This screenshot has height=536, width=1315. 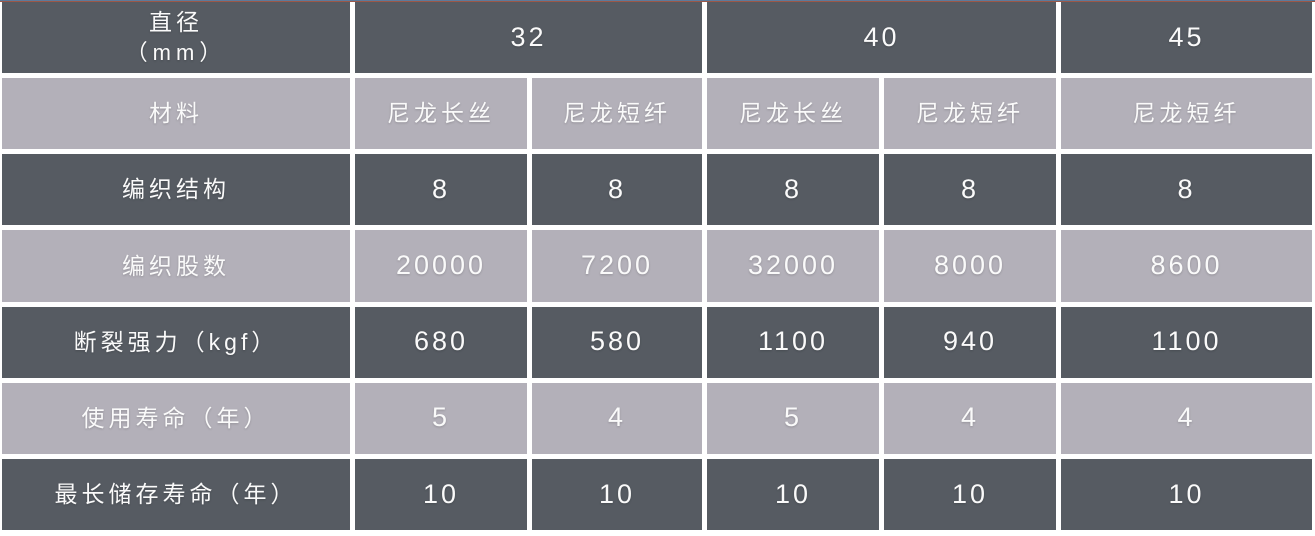 I want to click on braid-strands-cell: 8000, so click(x=970, y=266).